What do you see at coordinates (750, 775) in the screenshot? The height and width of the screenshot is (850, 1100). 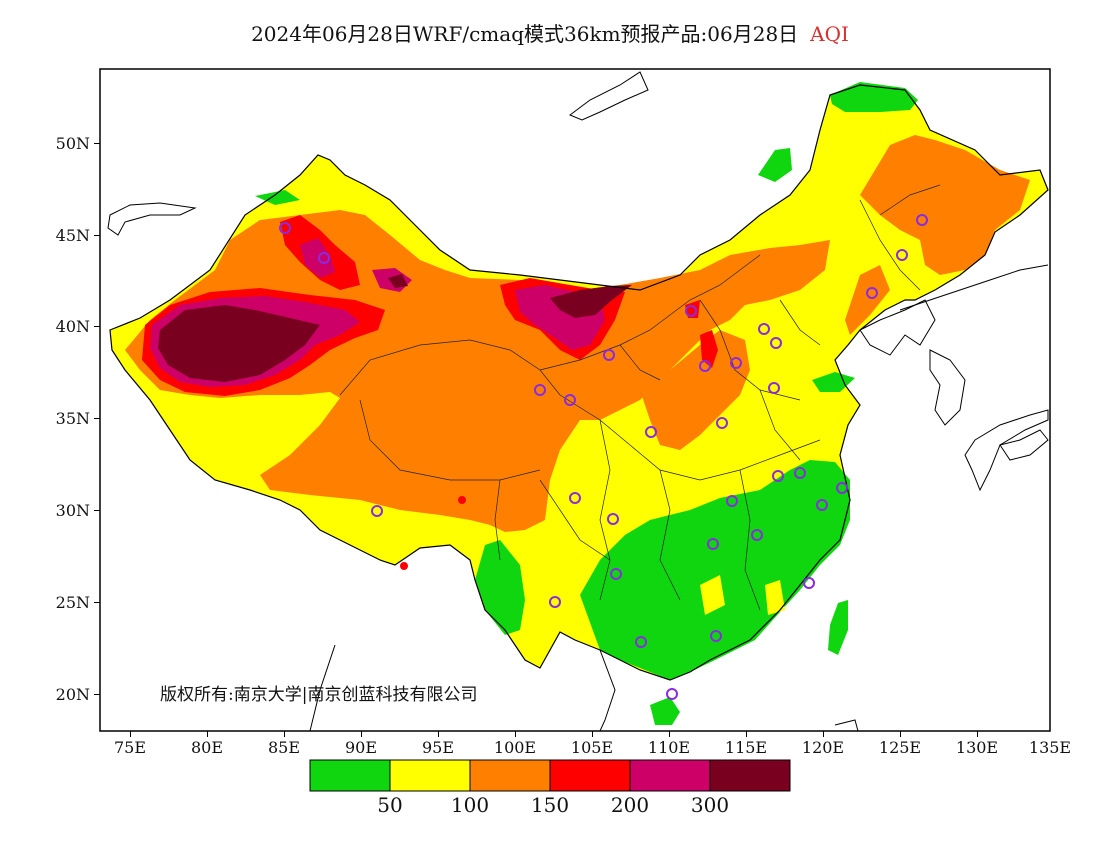 I see `legend-swatch-hazardous` at bounding box center [750, 775].